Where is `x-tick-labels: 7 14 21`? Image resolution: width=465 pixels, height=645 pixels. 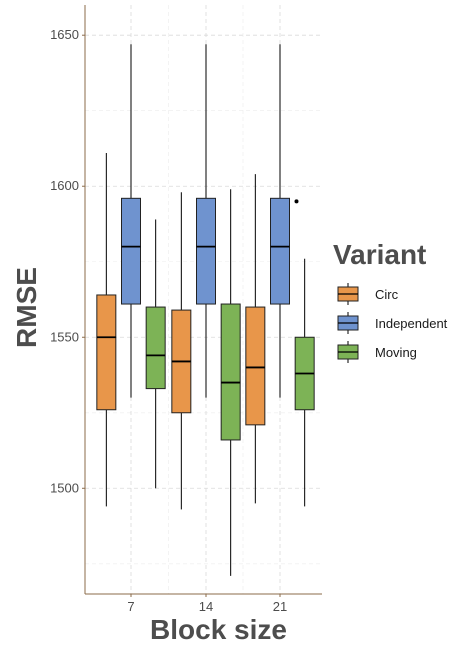
x-tick-labels: 7 14 21 is located at coordinates (207, 604).